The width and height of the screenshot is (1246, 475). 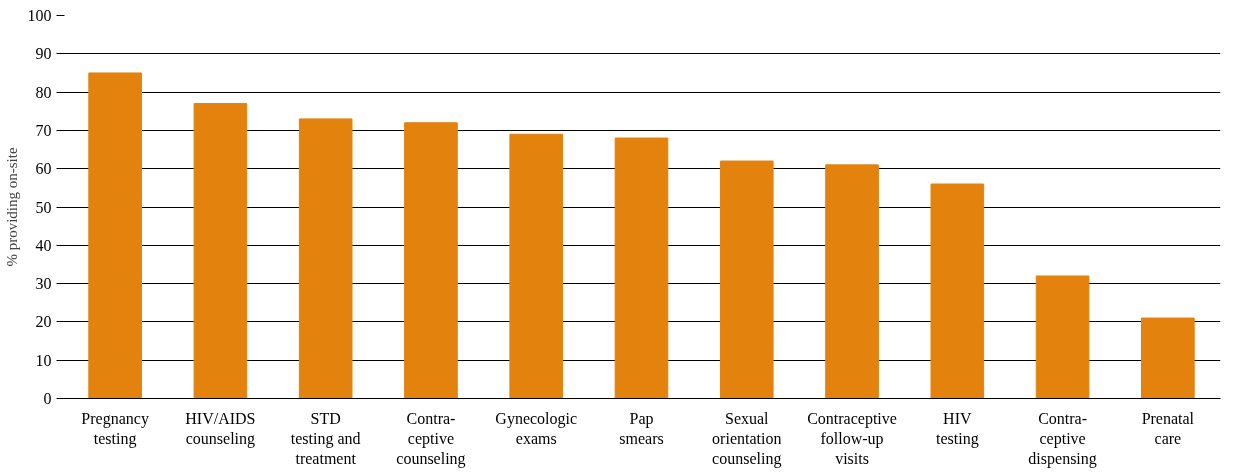 I want to click on x-tick-label: HIV/AIDS counseling, so click(x=220, y=428).